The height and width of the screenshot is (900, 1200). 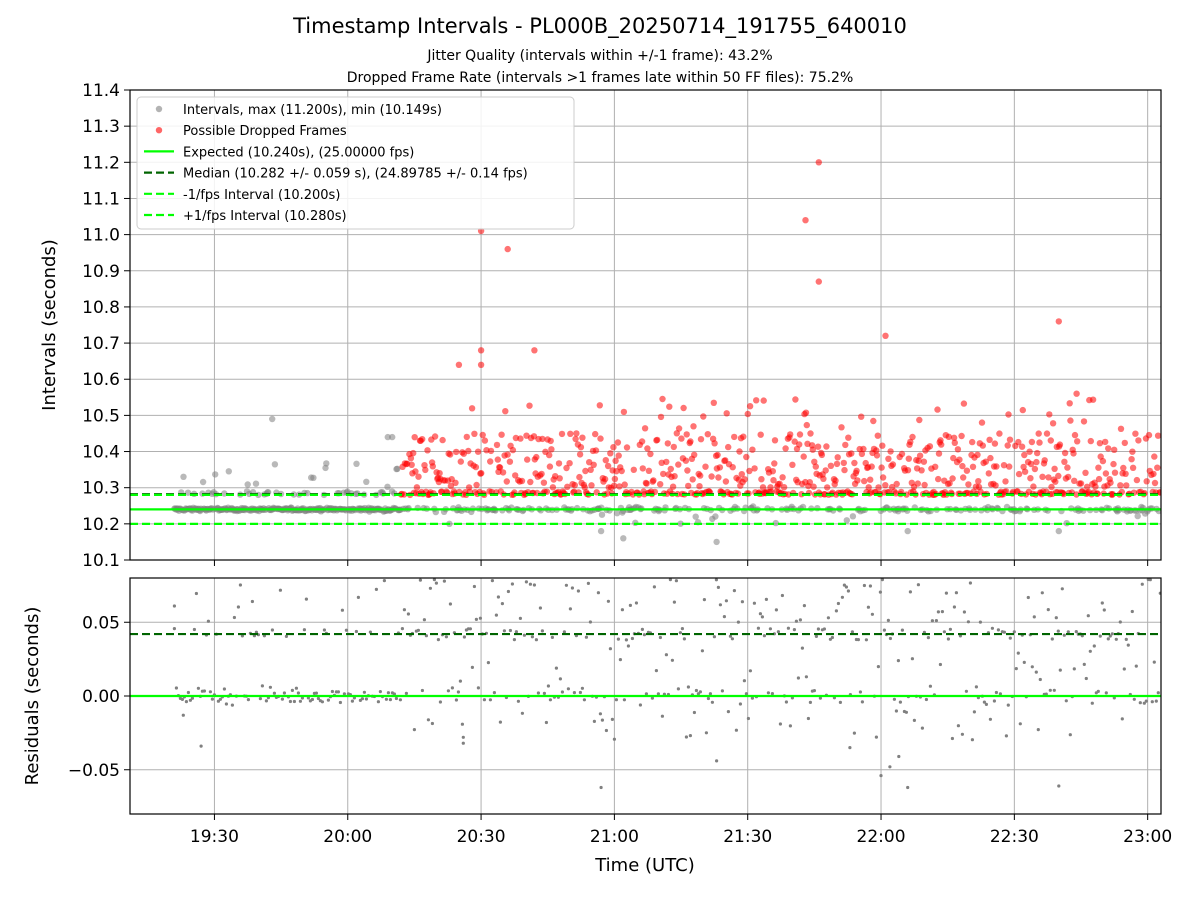 I want to click on x-tick-label: 23:00, so click(x=1147, y=837).